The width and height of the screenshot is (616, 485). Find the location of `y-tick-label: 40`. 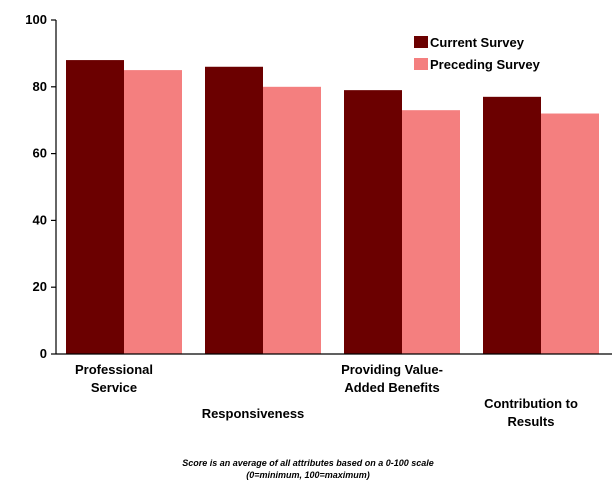

y-tick-label: 40 is located at coordinates (40, 219).